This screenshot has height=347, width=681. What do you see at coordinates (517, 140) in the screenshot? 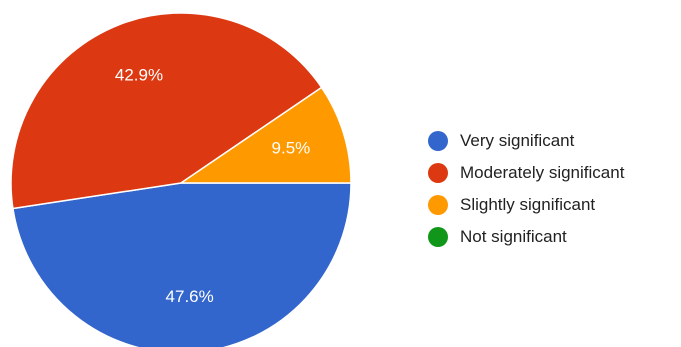
I see `legend-label: Very significant` at bounding box center [517, 140].